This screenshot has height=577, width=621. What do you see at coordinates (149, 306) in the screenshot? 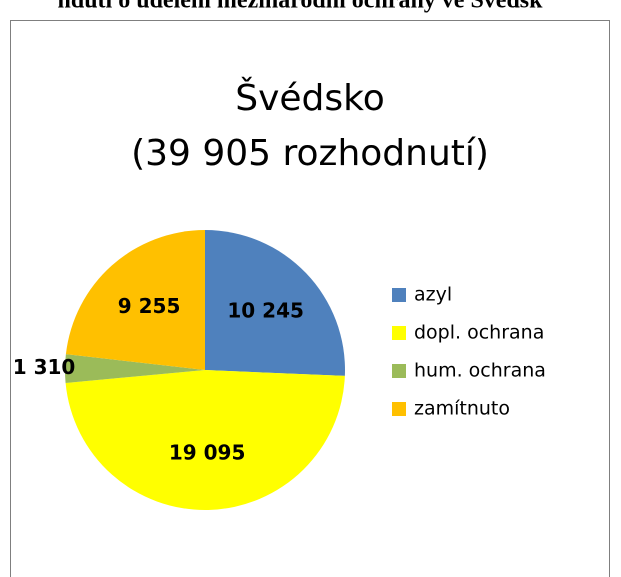
I see `data-label: 9 255` at bounding box center [149, 306].